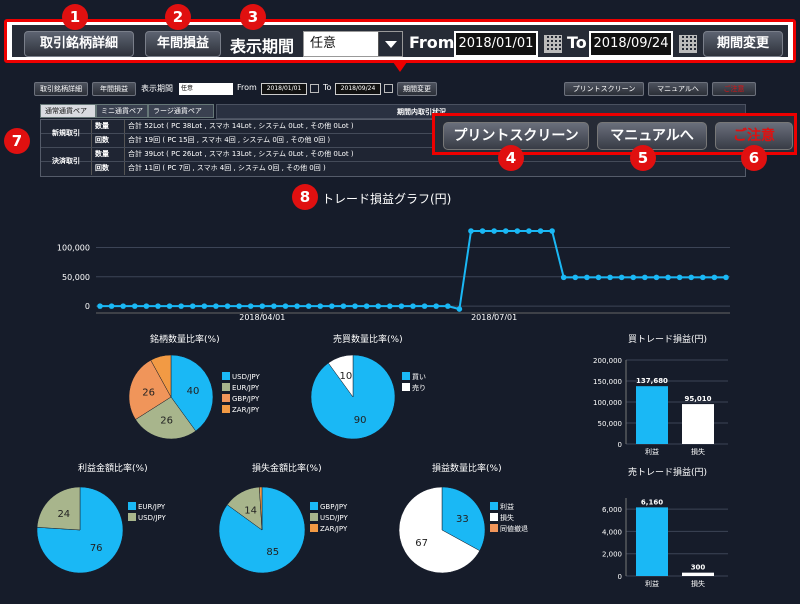 This screenshot has width=800, height=604. I want to click on y-tick-label: 6,000, so click(612, 510).